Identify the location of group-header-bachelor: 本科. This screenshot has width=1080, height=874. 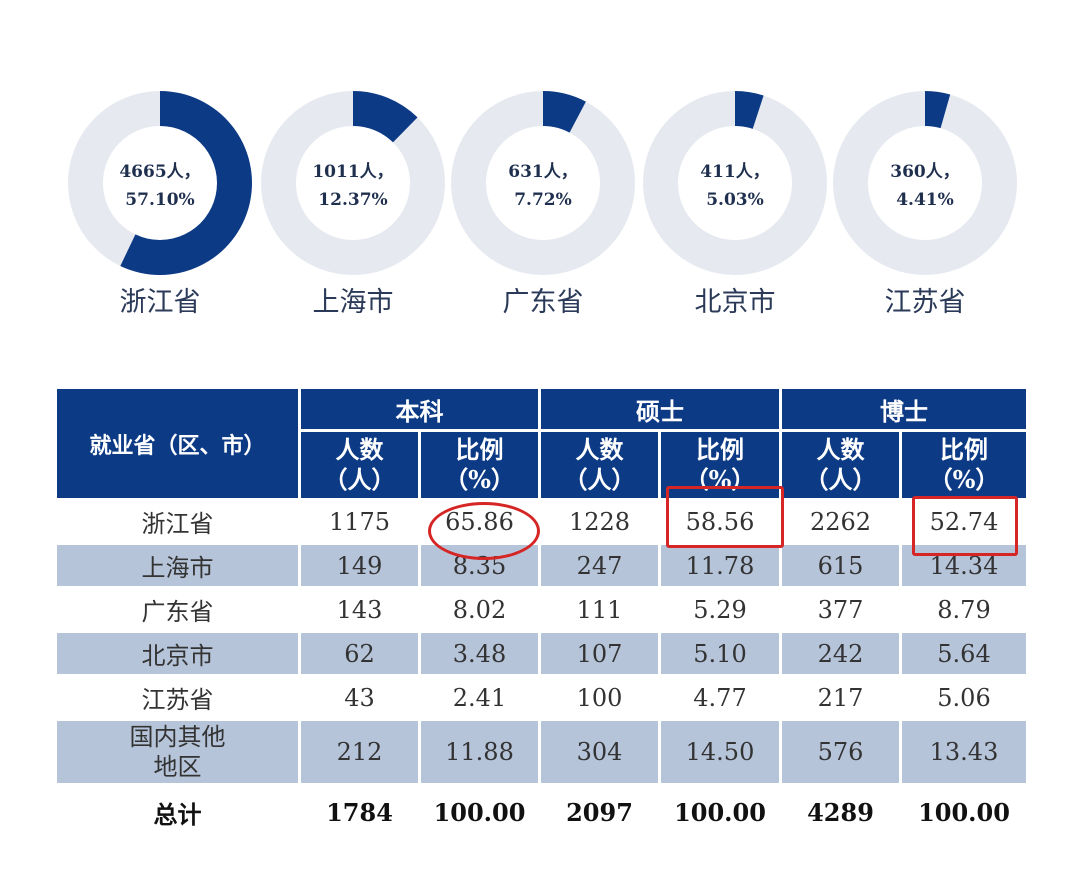
(419, 409).